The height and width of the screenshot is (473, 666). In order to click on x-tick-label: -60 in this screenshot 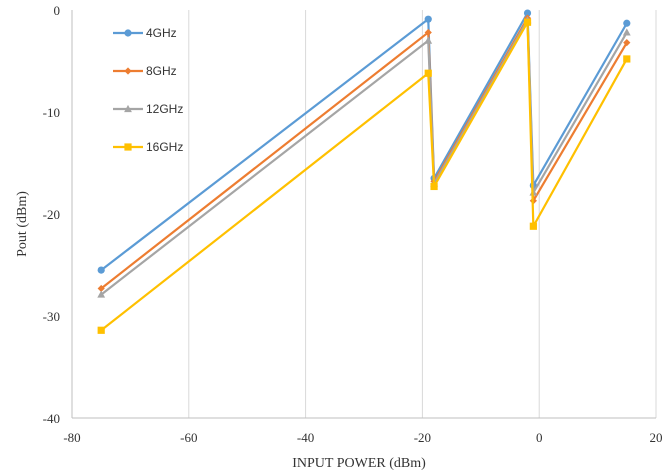, I will do `click(188, 437)`.